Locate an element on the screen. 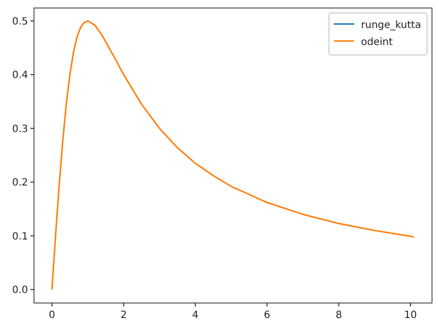 This screenshot has width=439, height=332. y-tick-label: 0.3 is located at coordinates (20, 129).